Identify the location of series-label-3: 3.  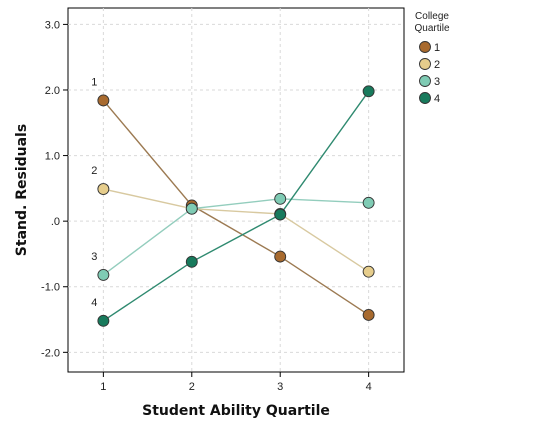
(94, 257).